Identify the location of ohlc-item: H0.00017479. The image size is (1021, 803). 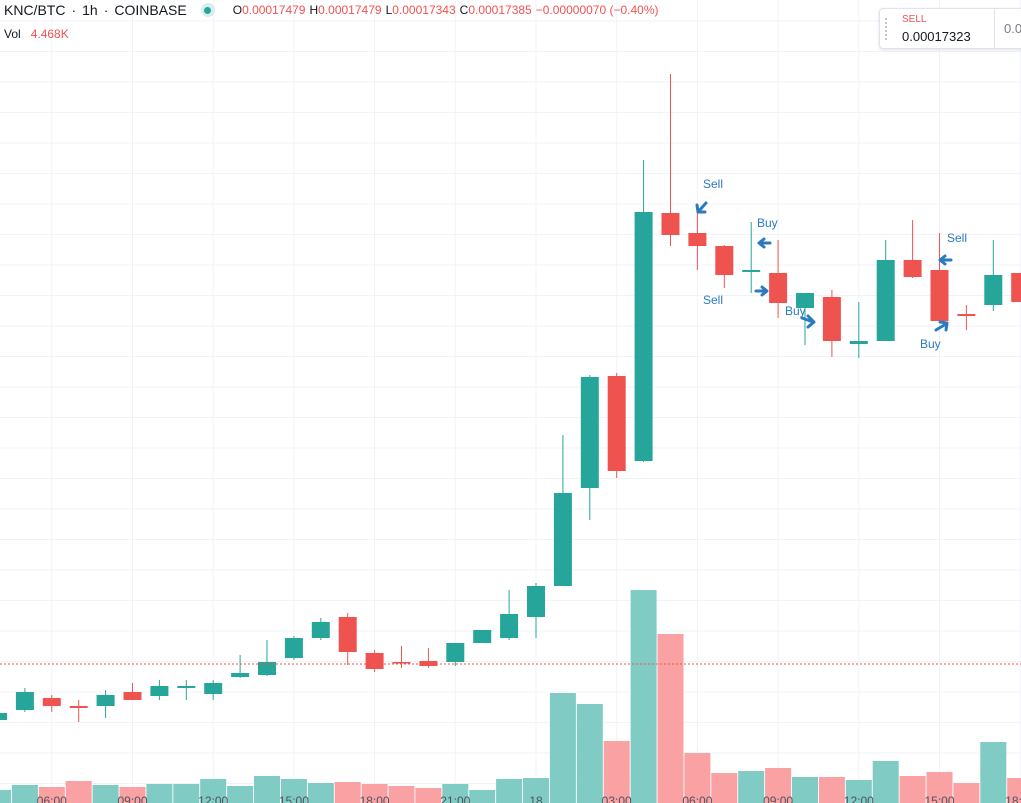
(345, 10).